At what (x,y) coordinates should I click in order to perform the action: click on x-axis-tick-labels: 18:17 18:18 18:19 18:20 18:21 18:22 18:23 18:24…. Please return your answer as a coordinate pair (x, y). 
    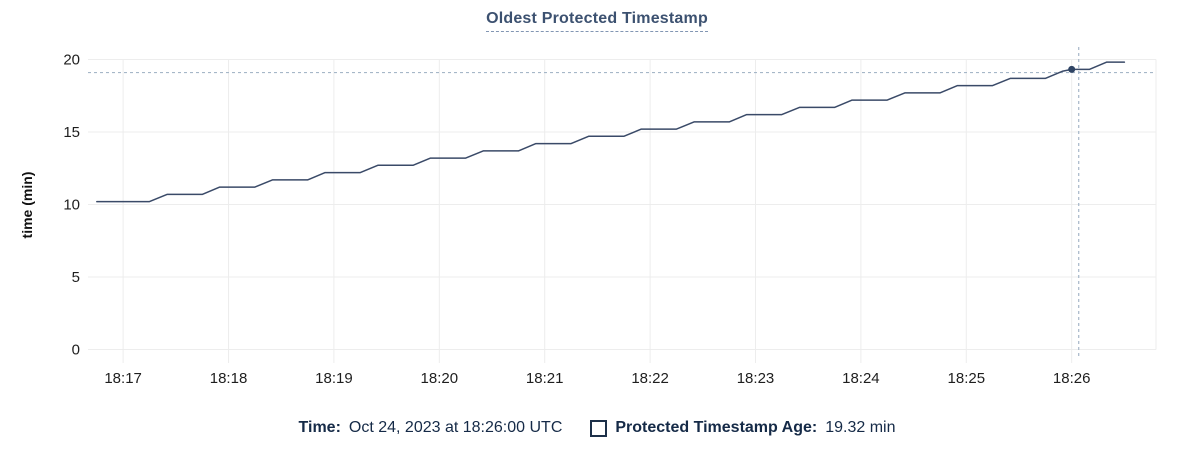
    Looking at the image, I should click on (597, 378).